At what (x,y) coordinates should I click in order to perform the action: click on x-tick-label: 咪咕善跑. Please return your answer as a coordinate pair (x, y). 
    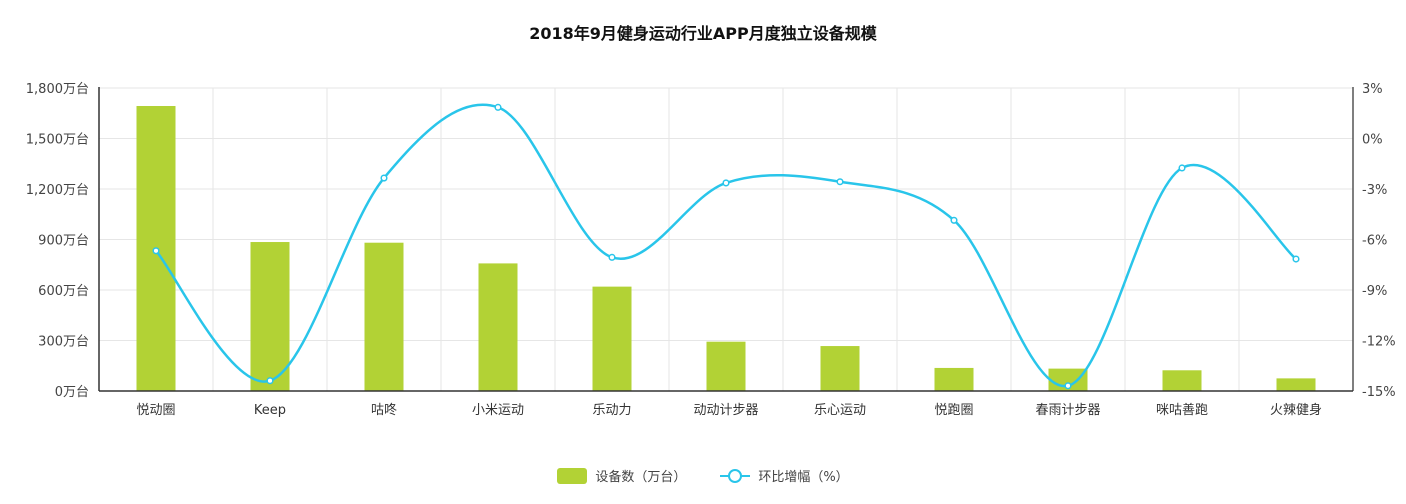
    Looking at the image, I should click on (1182, 410).